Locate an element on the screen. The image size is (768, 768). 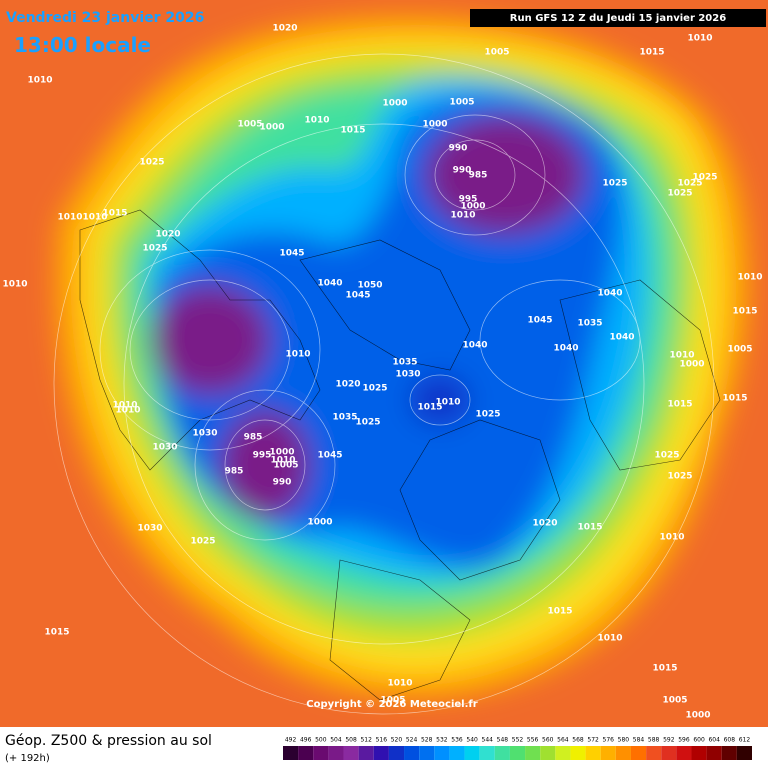
colorbar-label: 516 is located at coordinates (382, 740).